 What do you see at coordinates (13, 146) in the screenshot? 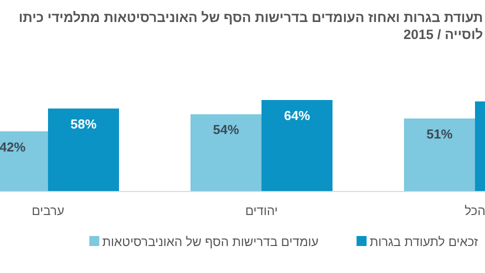
I see `data-label: 42%` at bounding box center [13, 146].